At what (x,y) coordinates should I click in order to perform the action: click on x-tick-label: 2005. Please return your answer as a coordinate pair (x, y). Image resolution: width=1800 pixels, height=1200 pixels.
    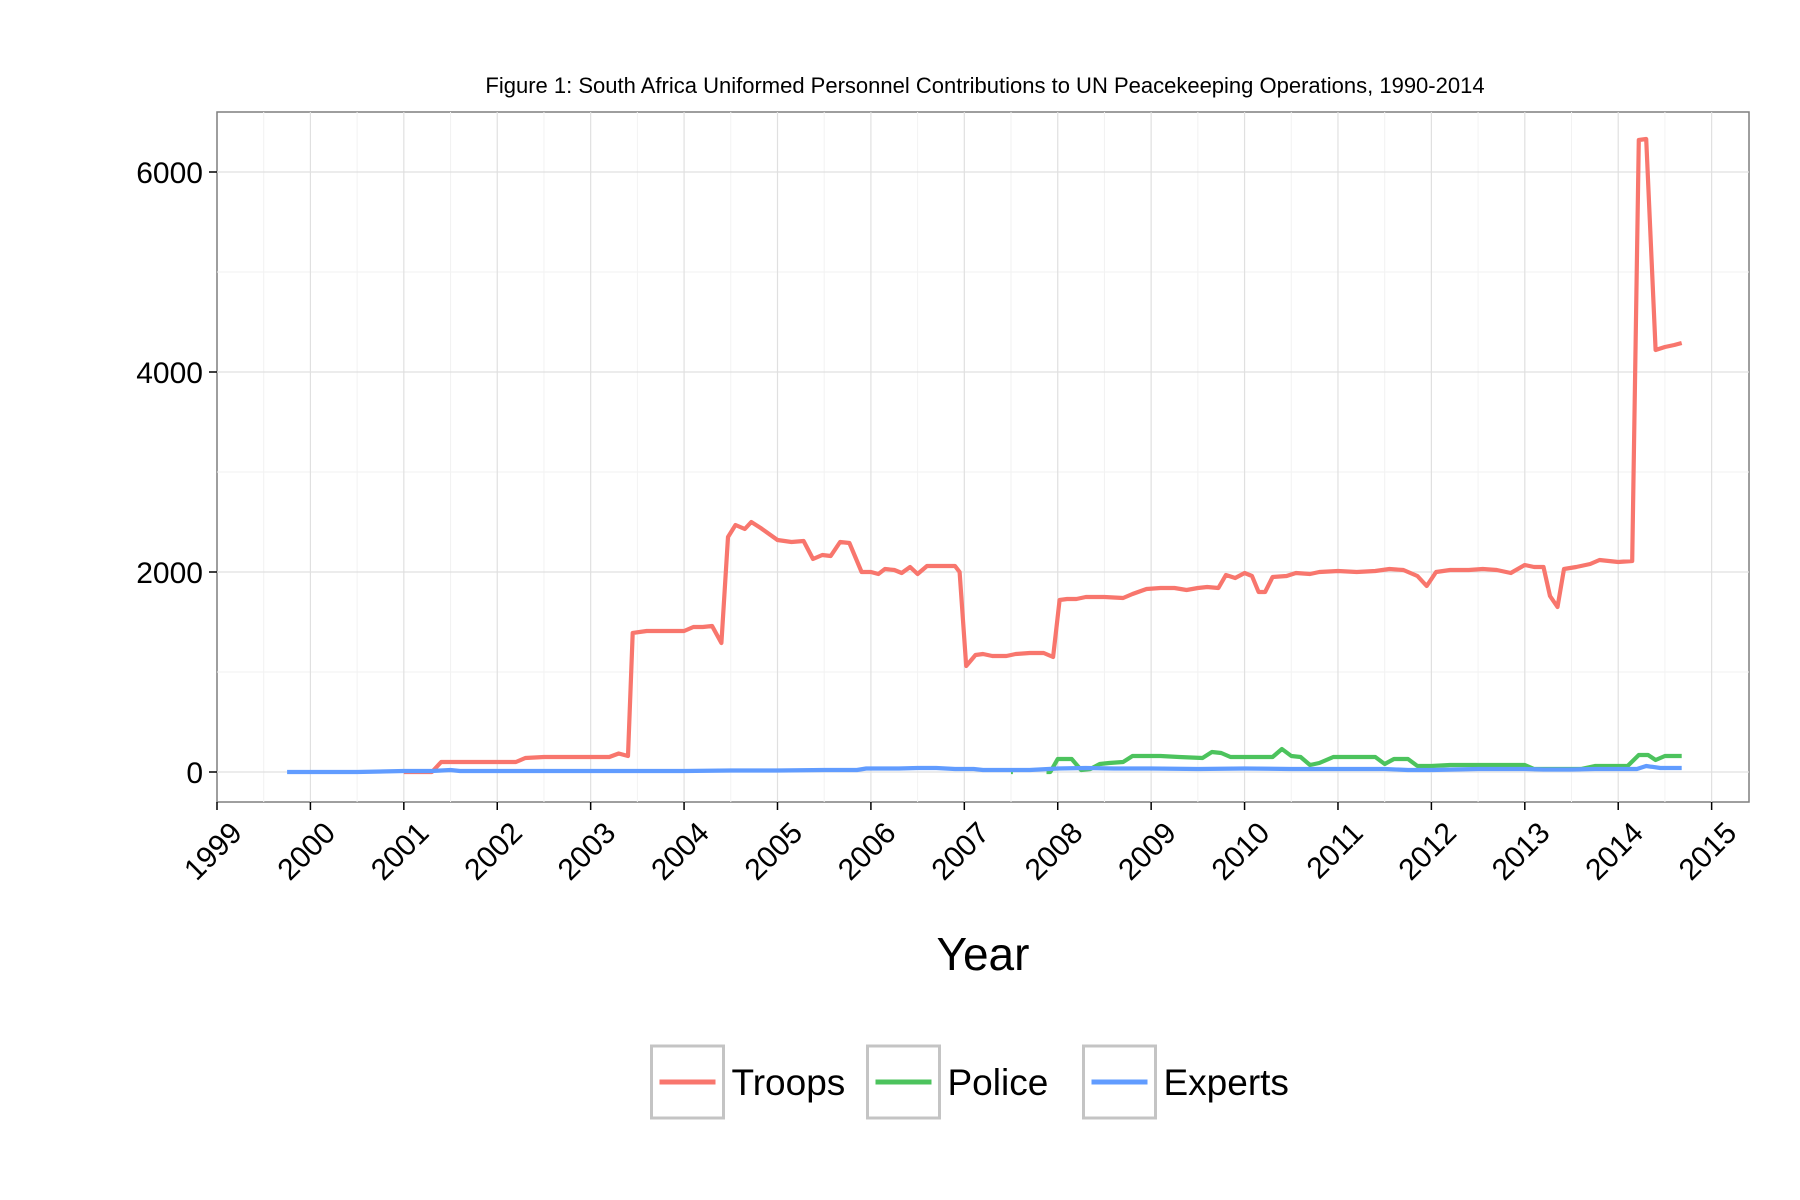
    Looking at the image, I should click on (774, 851).